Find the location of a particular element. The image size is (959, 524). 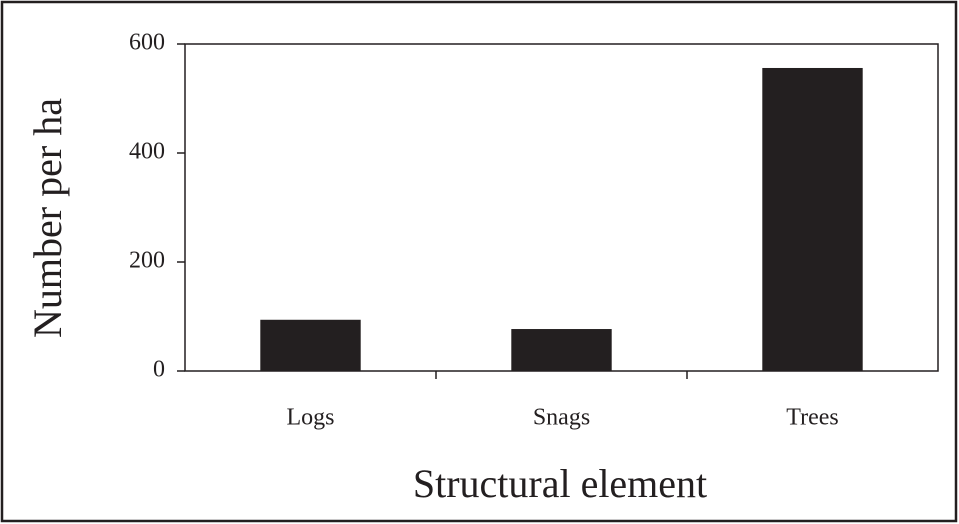

x-tick-label: Logs is located at coordinates (311, 418).